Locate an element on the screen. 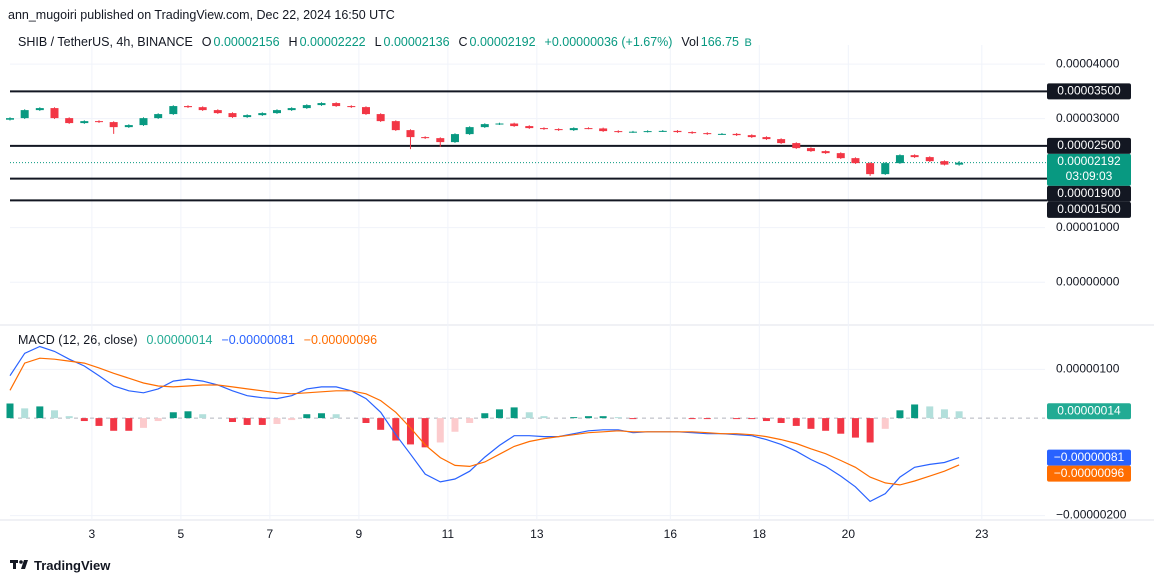 The height and width of the screenshot is (583, 1154). y-tick-label: 0.00001000 is located at coordinates (1088, 227).